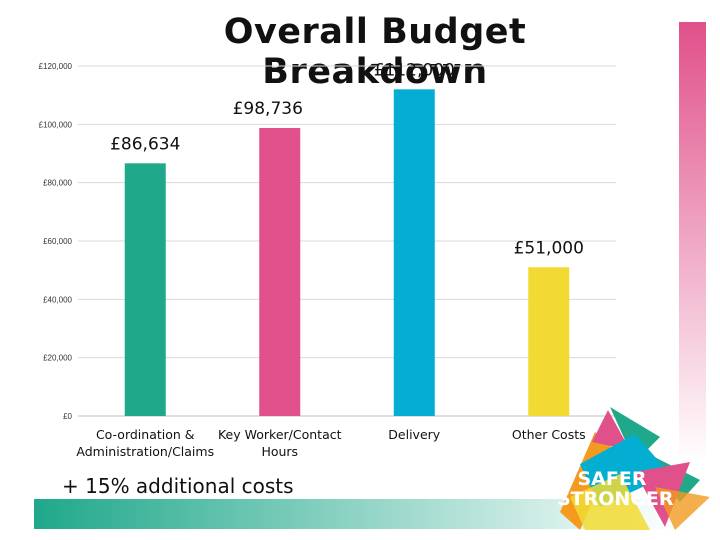  I want to click on y-tick-label: £0, so click(67, 416).